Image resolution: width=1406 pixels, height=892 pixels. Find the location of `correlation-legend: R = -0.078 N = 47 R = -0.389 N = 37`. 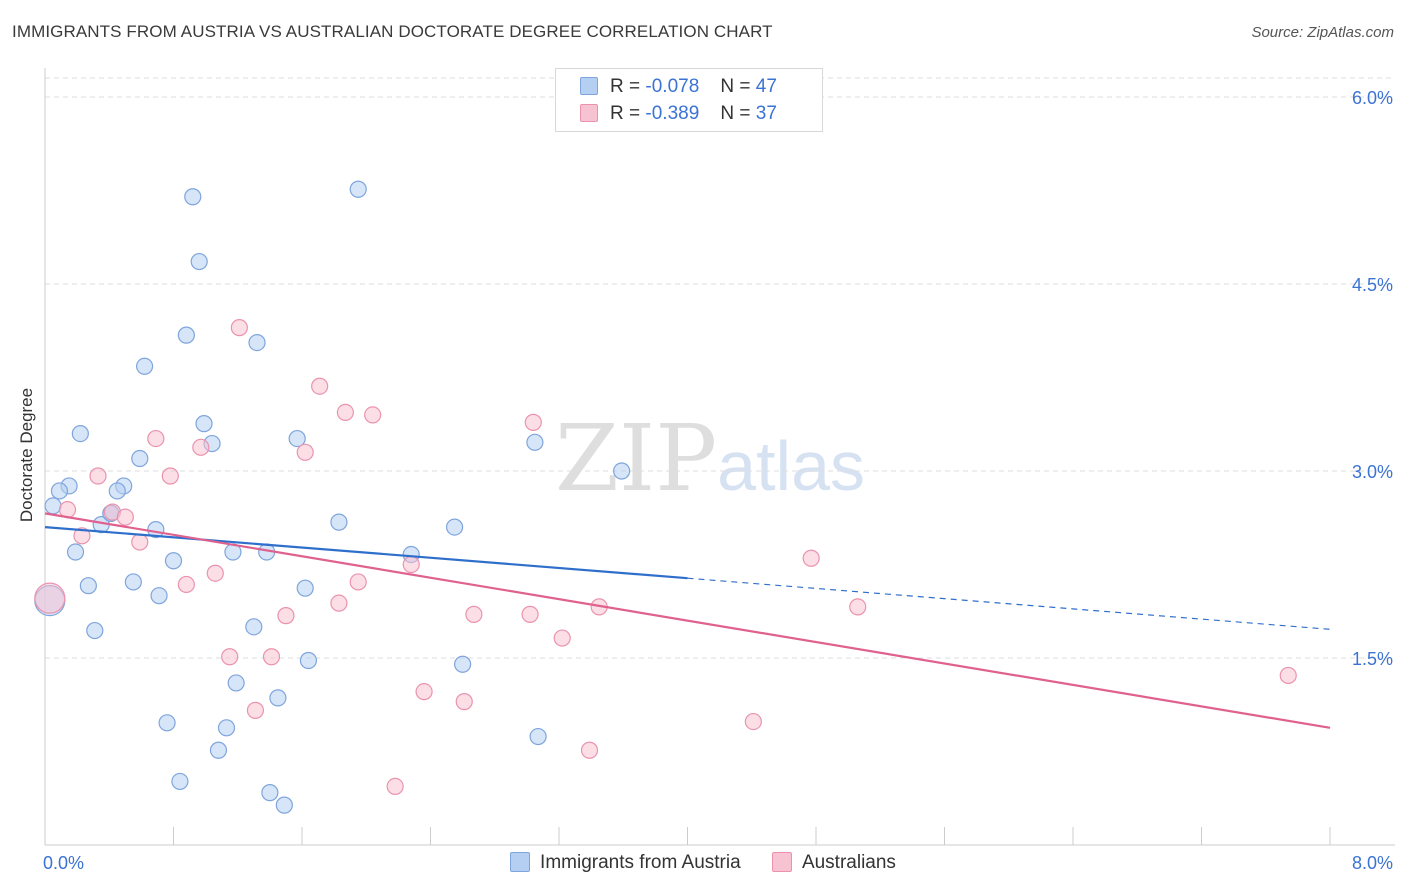

correlation-legend: R = -0.078 N = 47 R = -0.389 N = 37 is located at coordinates (689, 100).